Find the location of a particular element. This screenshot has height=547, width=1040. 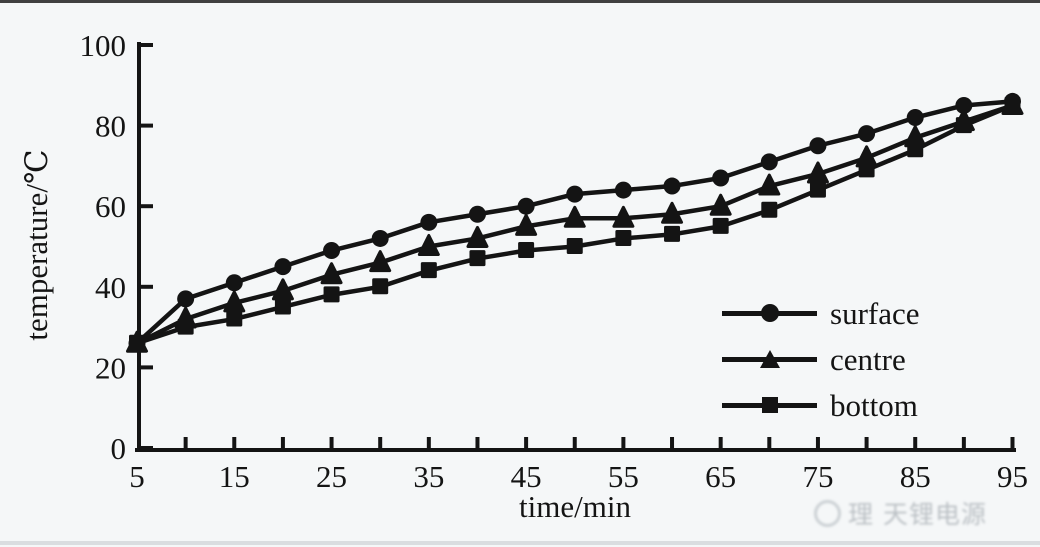

bottom-edge-bar is located at coordinates (520, 543).